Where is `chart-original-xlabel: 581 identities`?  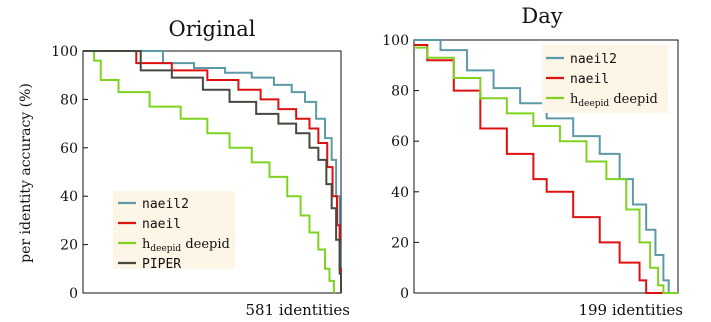 chart-original-xlabel: 581 identities is located at coordinates (297, 310).